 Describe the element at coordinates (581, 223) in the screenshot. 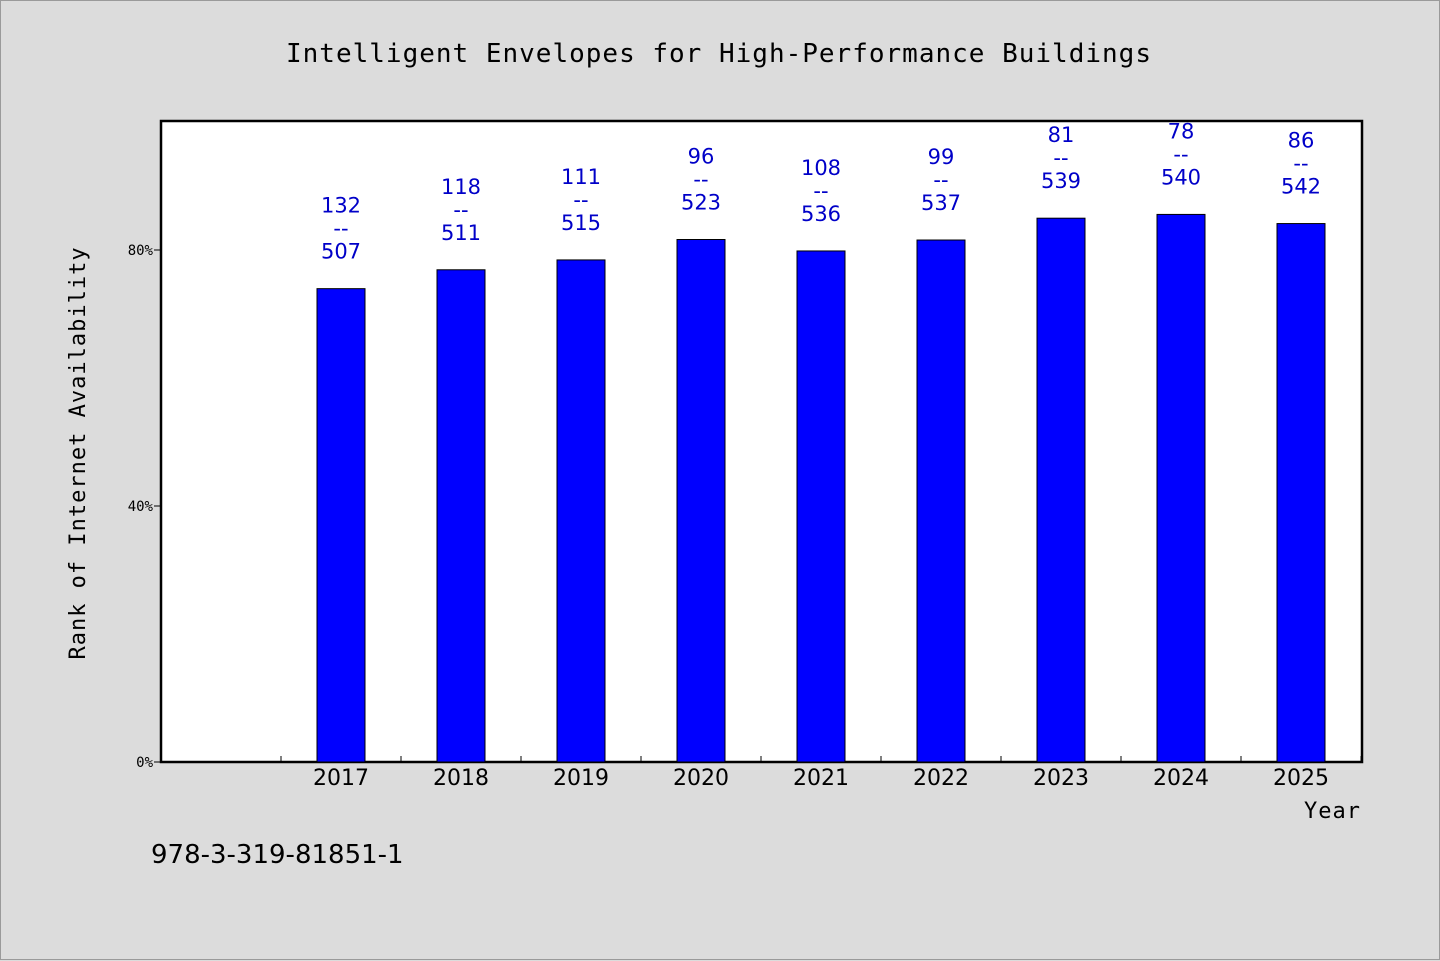

I see `total-label: 515` at that location.